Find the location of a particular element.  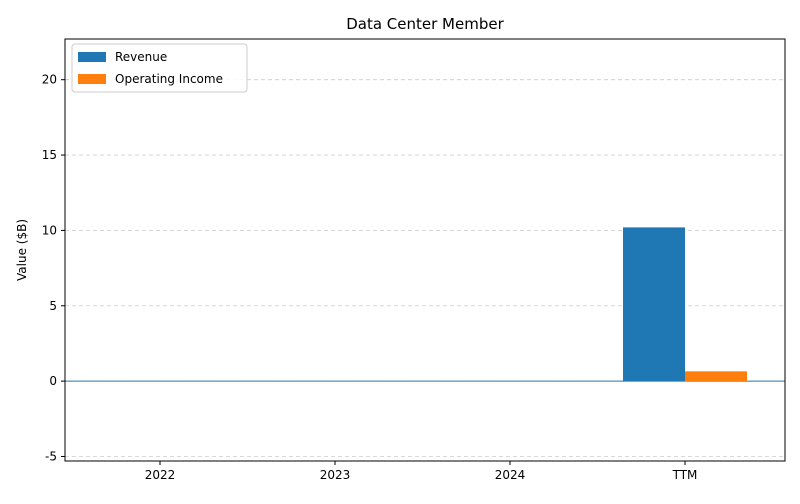

x-tick-label: TTM is located at coordinates (685, 475).